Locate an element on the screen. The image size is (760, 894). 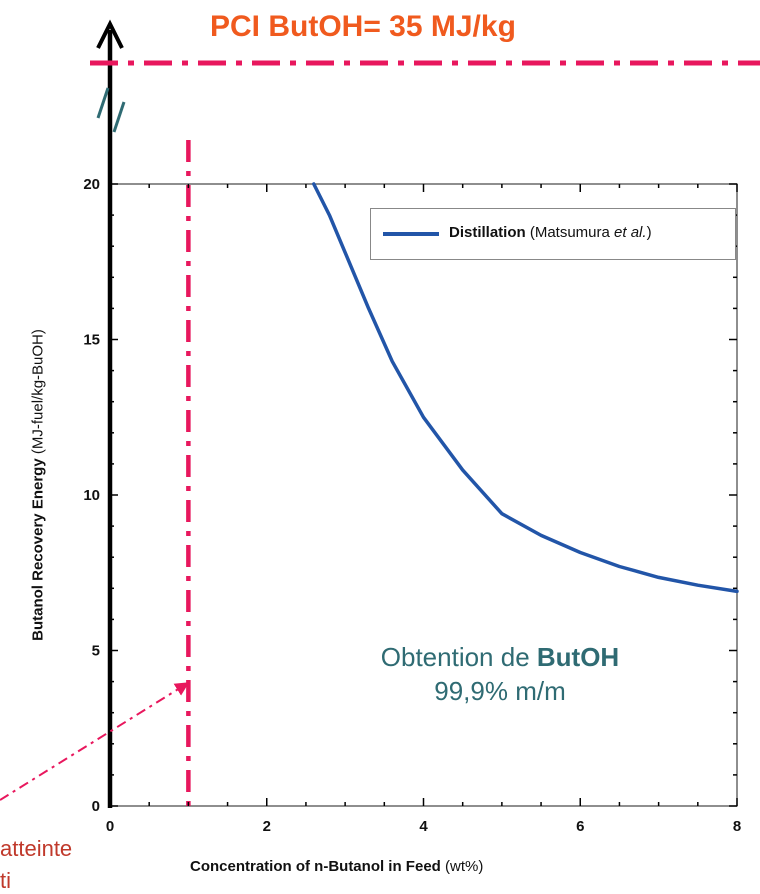
annotation-line-1: Obtention de ButOH is located at coordinates (500, 657).